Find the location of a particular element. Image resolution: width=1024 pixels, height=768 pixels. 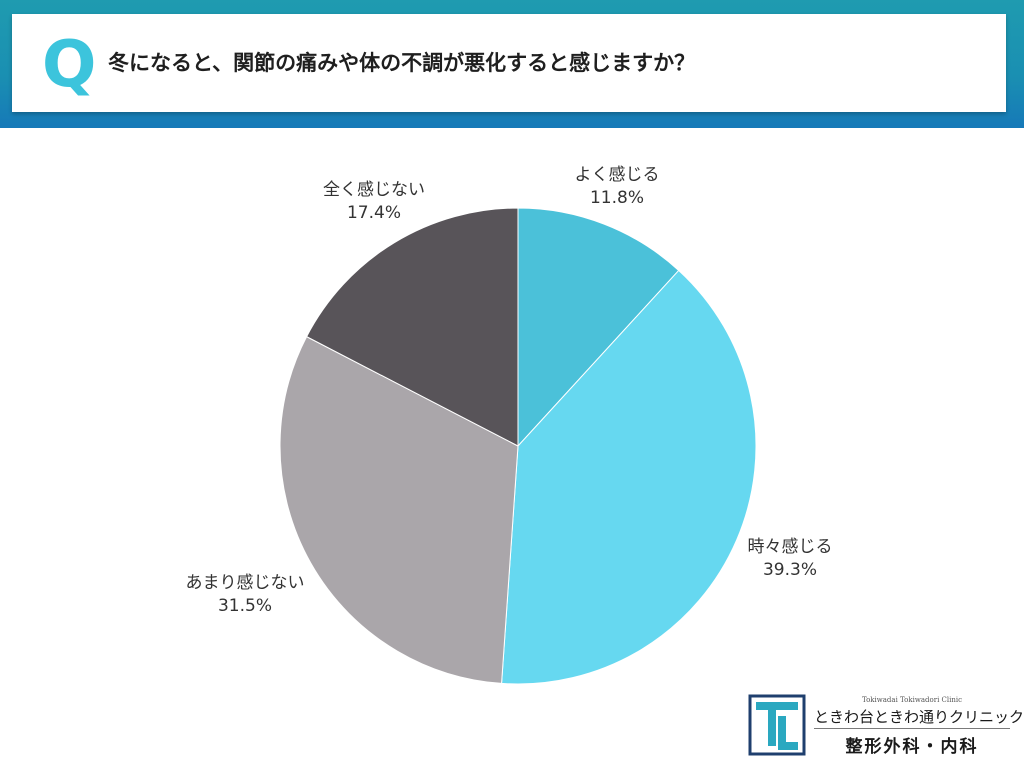

clinic-departments: 整形外科・内科 is located at coordinates (912, 747).